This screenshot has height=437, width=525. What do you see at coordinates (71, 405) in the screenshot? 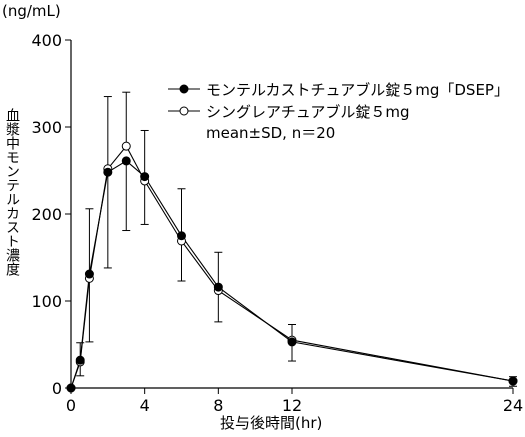
I see `x-tick-label: 0` at bounding box center [71, 405].